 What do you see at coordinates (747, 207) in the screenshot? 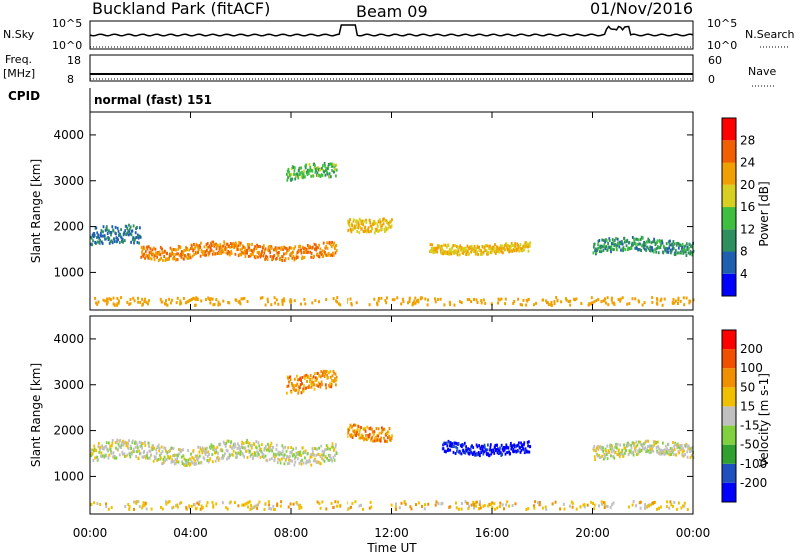
I see `colorbar-tick-label: 16` at bounding box center [747, 207].